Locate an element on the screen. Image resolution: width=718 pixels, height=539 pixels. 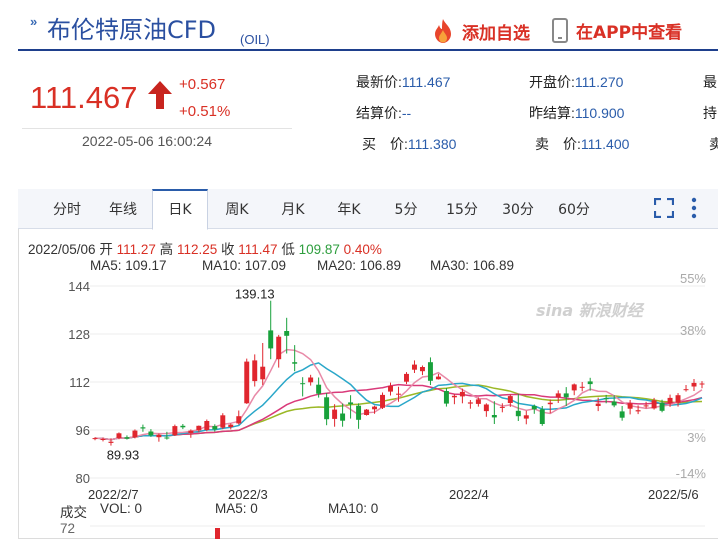
fullscreen-icon is located at coordinates (664, 208).